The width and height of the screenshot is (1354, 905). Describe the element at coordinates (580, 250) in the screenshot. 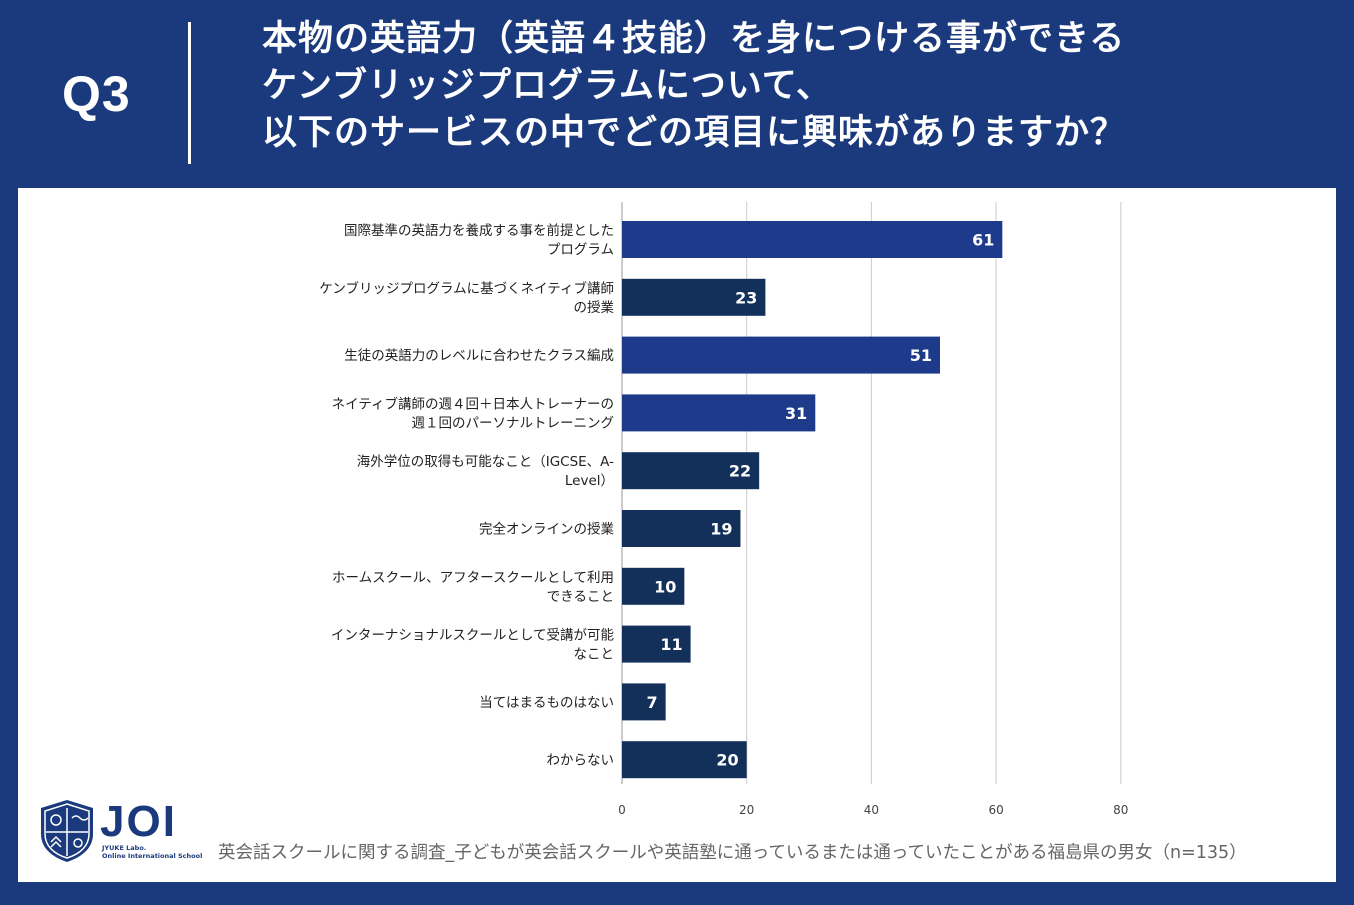

I see `category-label-line: プログラム` at that location.